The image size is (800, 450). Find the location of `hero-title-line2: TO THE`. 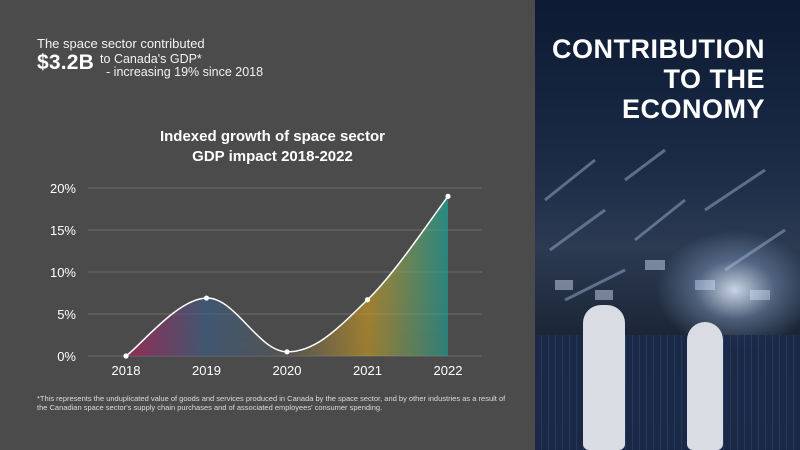

hero-title-line2: TO THE is located at coordinates (714, 79).